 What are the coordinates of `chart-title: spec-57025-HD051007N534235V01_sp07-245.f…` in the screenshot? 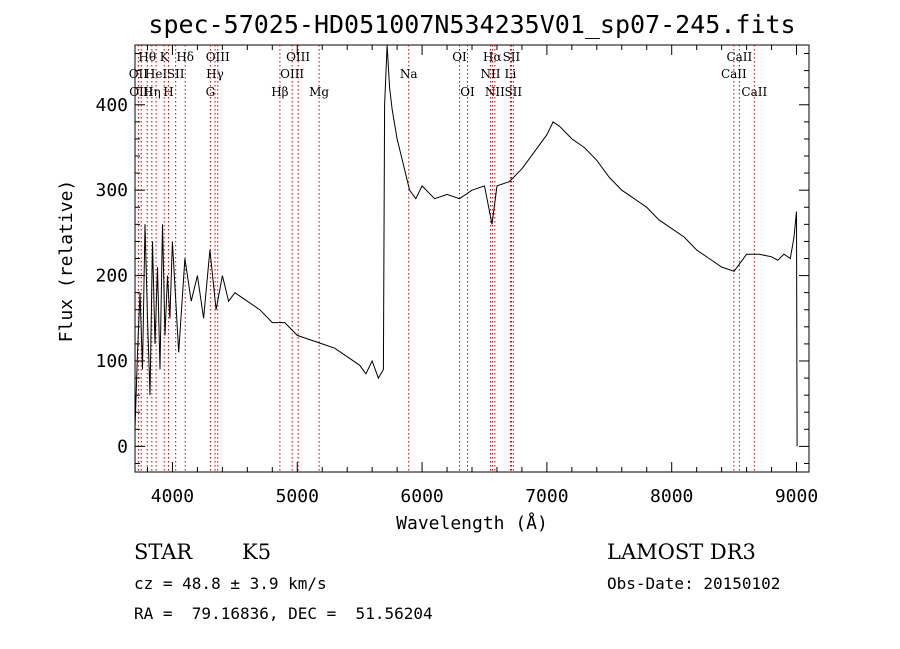 It's located at (471, 24).